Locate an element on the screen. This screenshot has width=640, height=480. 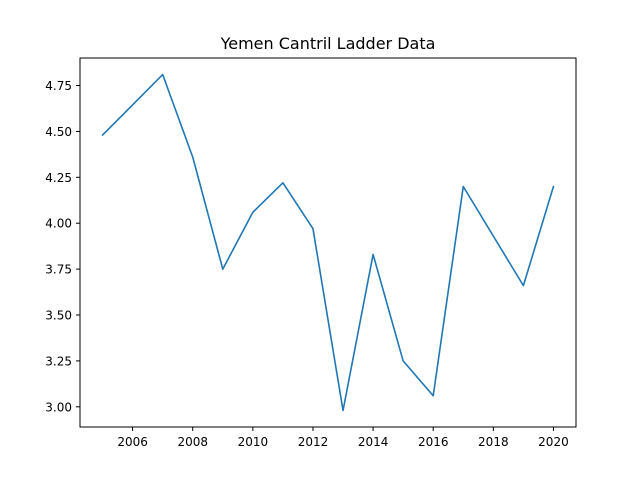
x-tick-label: 2006 is located at coordinates (132, 442).